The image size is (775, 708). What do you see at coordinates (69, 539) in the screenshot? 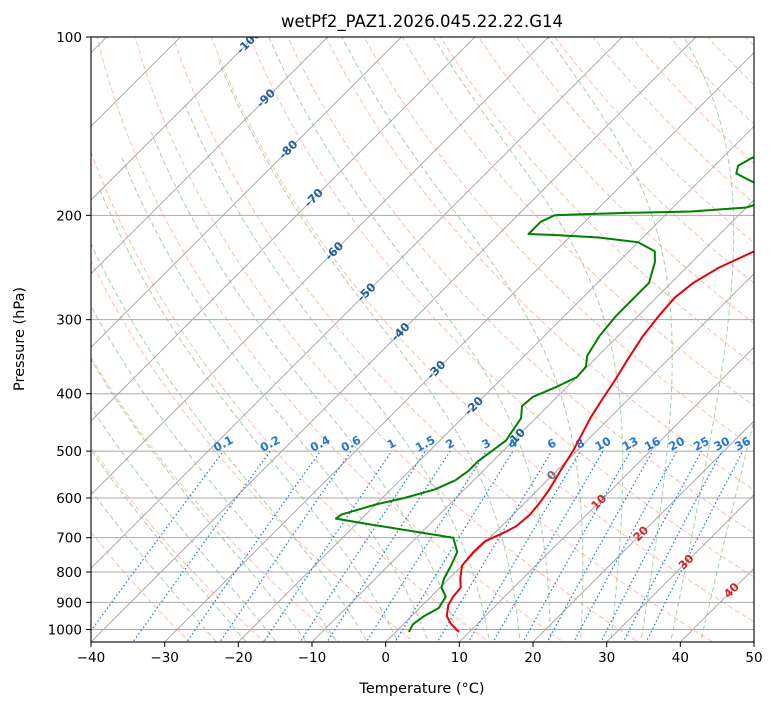
I see `y-tick-label: 700` at bounding box center [69, 539].